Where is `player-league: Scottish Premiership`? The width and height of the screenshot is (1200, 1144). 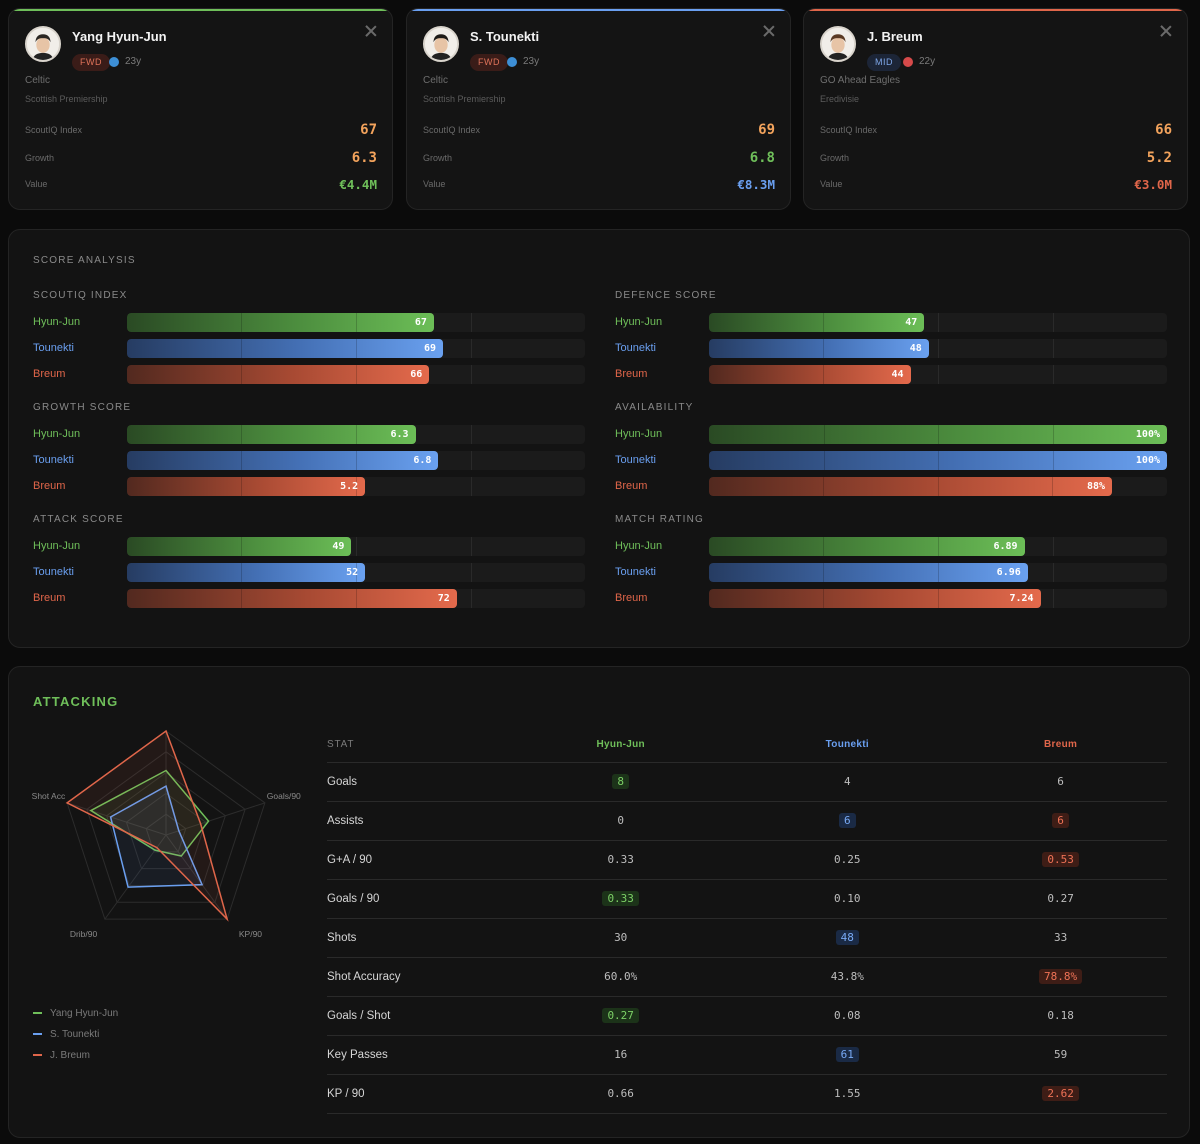
player-league: Scottish Premiership is located at coordinates (464, 99).